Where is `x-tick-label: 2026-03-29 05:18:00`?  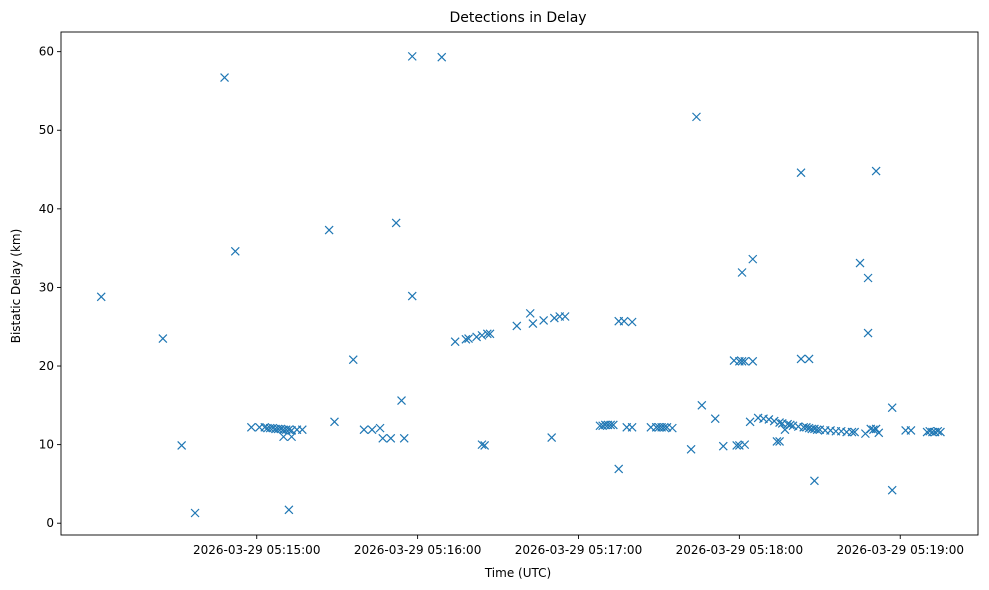 x-tick-label: 2026-03-29 05:18:00 is located at coordinates (739, 550).